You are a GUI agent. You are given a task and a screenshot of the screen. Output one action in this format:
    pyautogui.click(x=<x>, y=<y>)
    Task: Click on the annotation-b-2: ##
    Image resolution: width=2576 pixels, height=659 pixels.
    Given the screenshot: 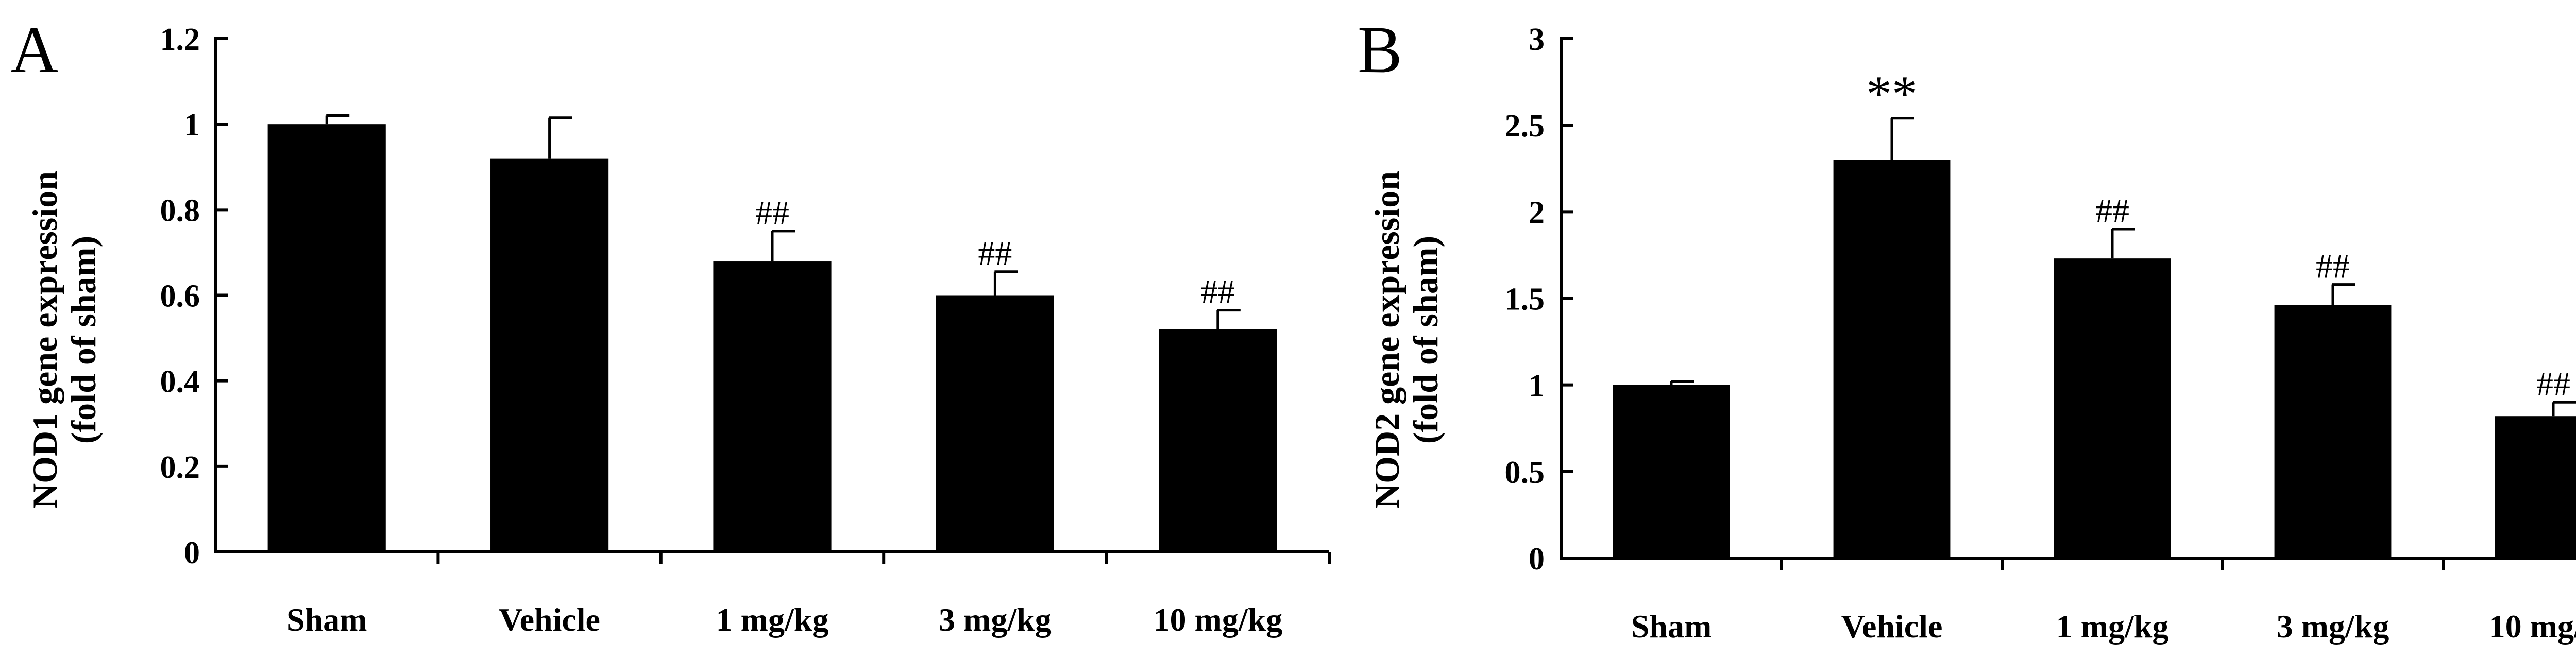 What is the action you would take?
    pyautogui.click(x=2112, y=211)
    